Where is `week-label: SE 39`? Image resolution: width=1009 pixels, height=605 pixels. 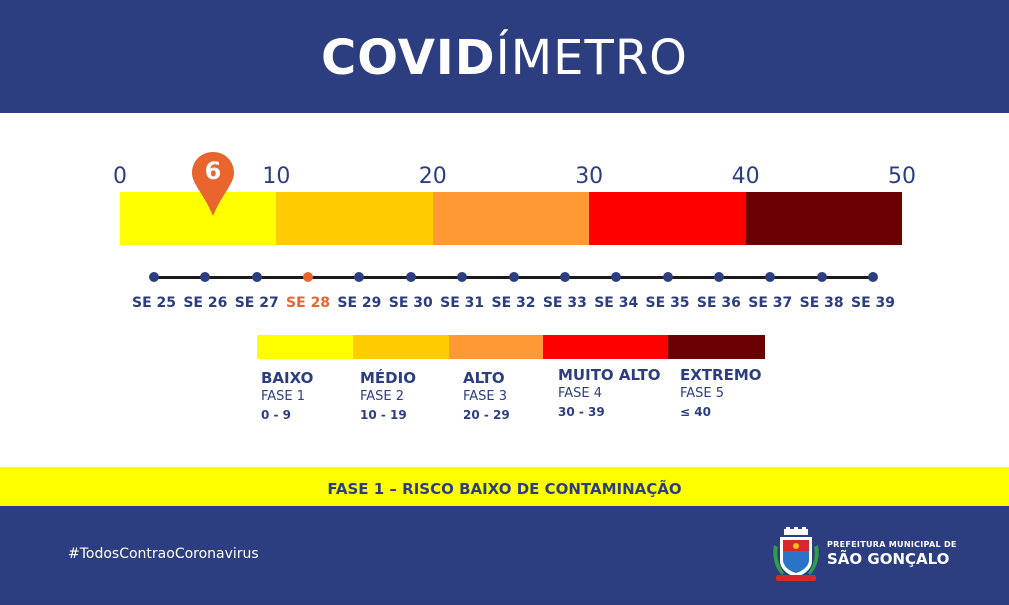
week-label: SE 39 is located at coordinates (872, 303).